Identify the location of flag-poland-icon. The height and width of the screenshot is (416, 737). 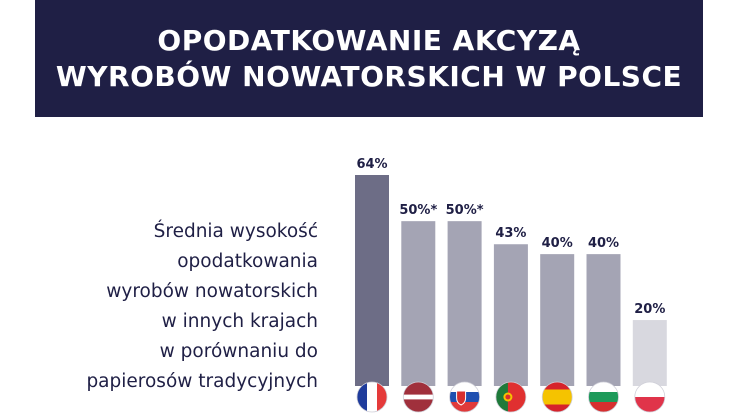
(649, 397).